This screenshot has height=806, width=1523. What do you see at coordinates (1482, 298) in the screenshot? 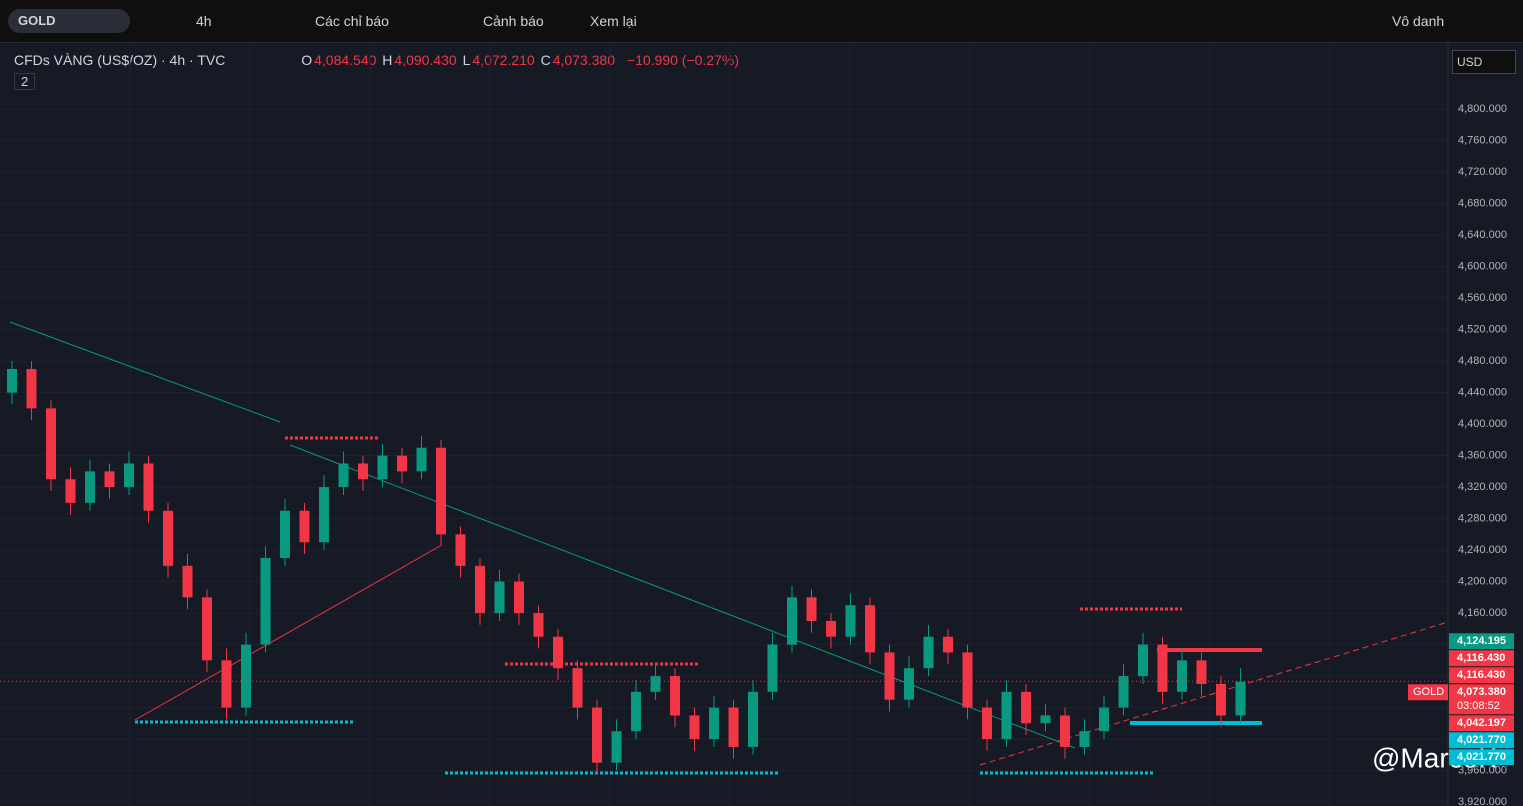
I see `y-tick-label: 4,560.000` at bounding box center [1482, 298].